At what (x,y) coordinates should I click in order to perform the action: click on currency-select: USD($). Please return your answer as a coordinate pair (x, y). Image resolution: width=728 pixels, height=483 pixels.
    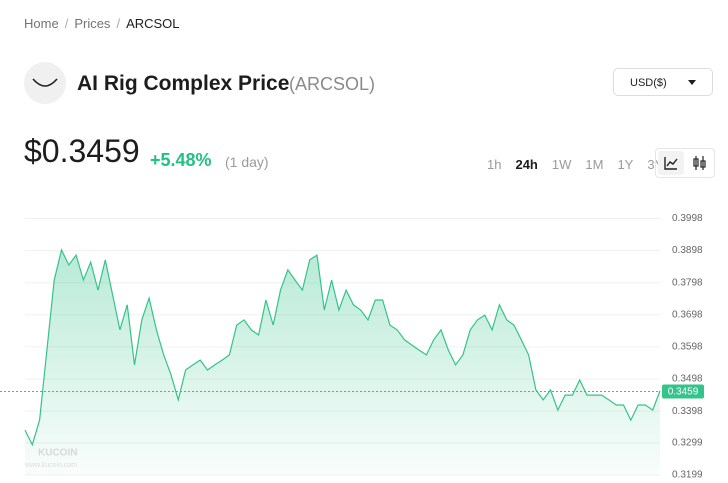
    Looking at the image, I should click on (663, 82).